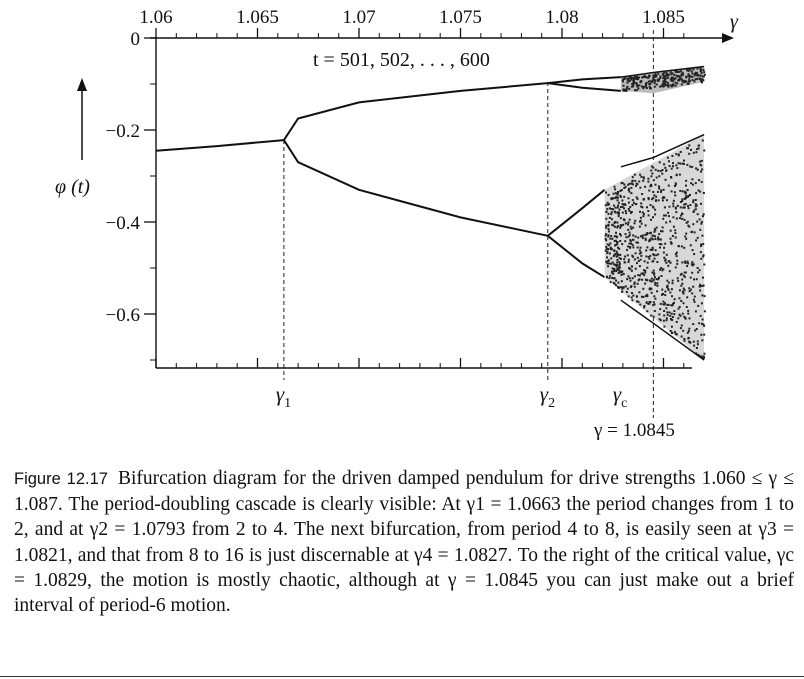 The width and height of the screenshot is (804, 679). What do you see at coordinates (72, 187) in the screenshot?
I see `y-axis-label: φ (t)` at bounding box center [72, 187].